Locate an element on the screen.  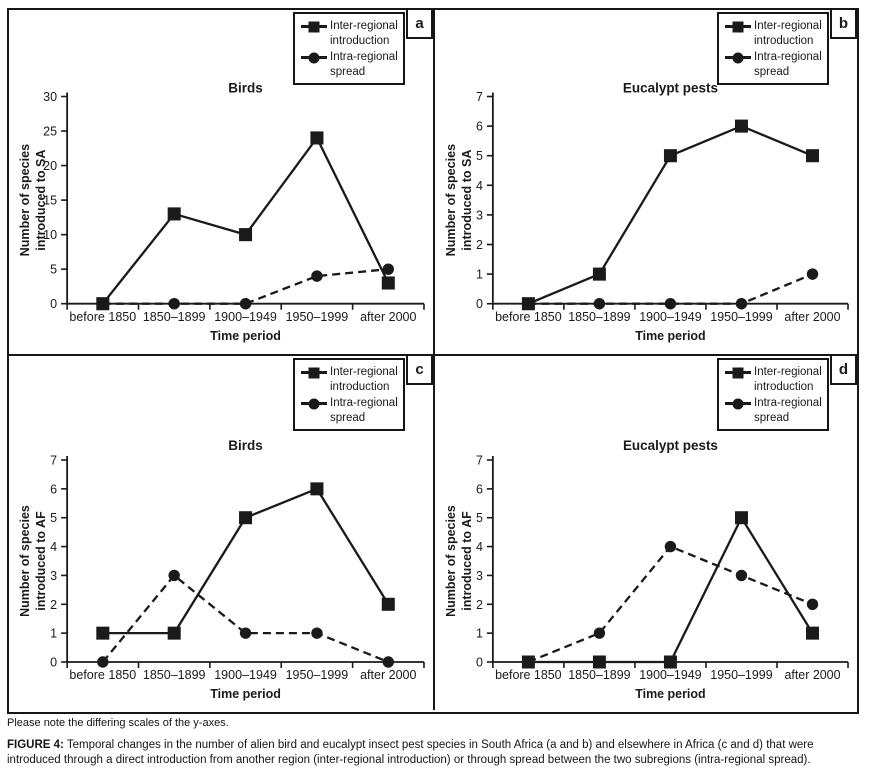
svg-text: introduced to AF is located at coordinates (41, 561).